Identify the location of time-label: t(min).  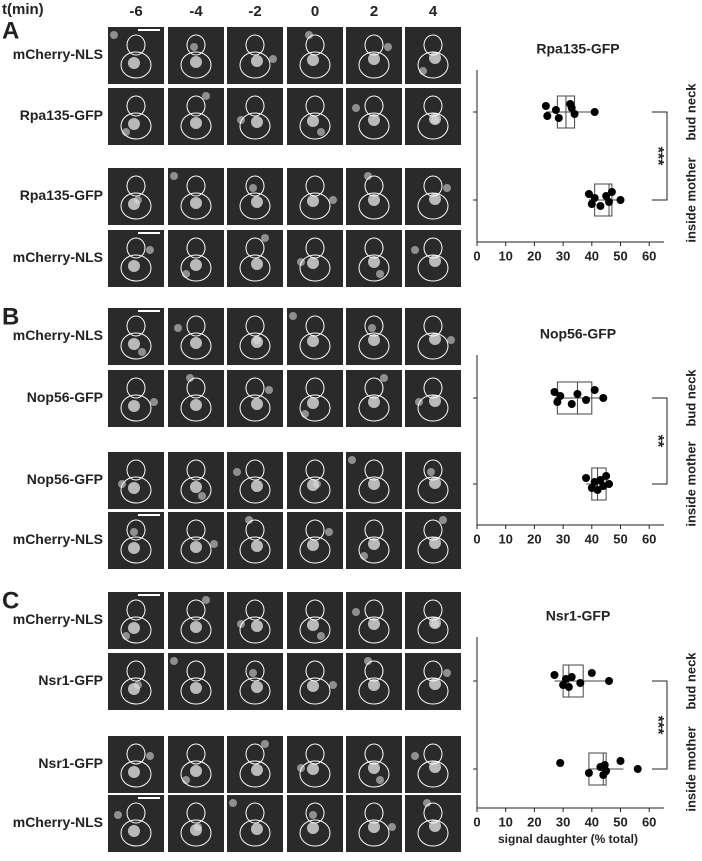
(23, 9).